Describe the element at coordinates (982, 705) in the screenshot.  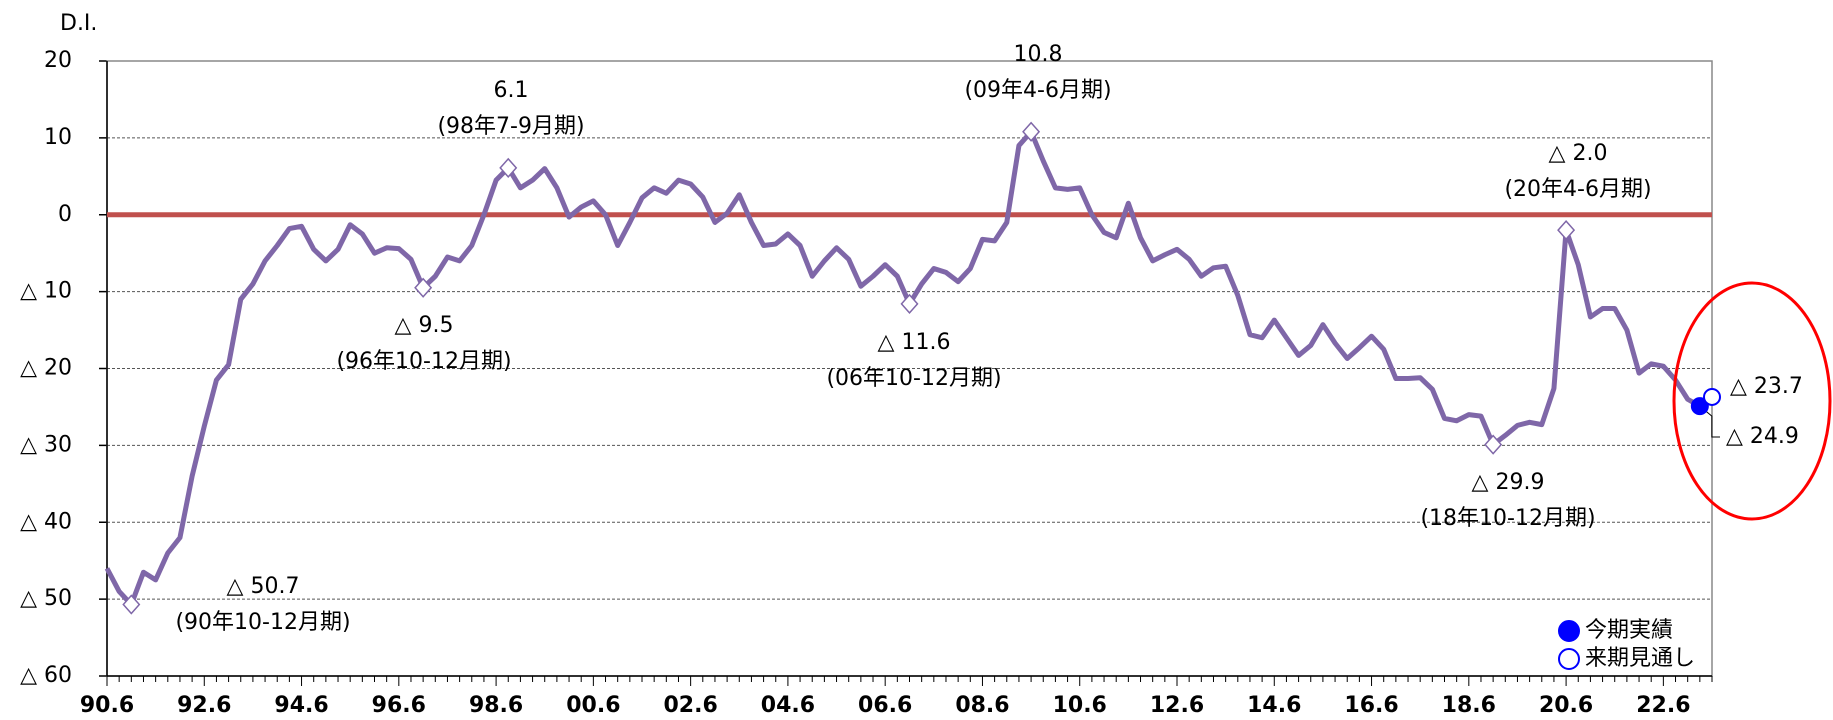
I see `x-tick-label: 08.6` at that location.